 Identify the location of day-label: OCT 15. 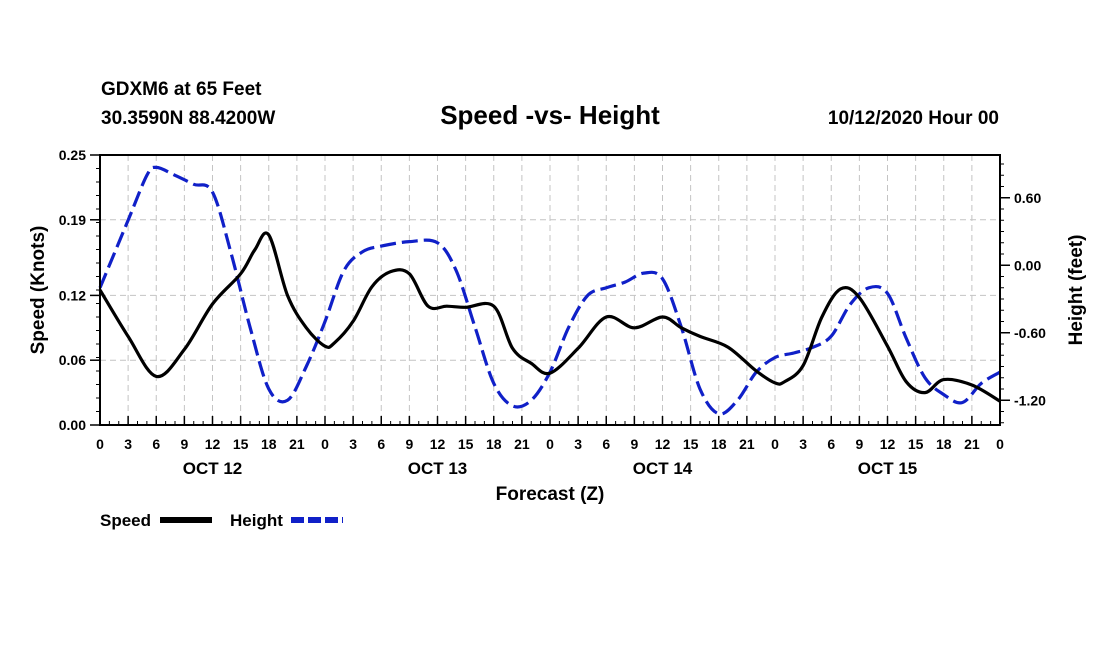
(888, 468).